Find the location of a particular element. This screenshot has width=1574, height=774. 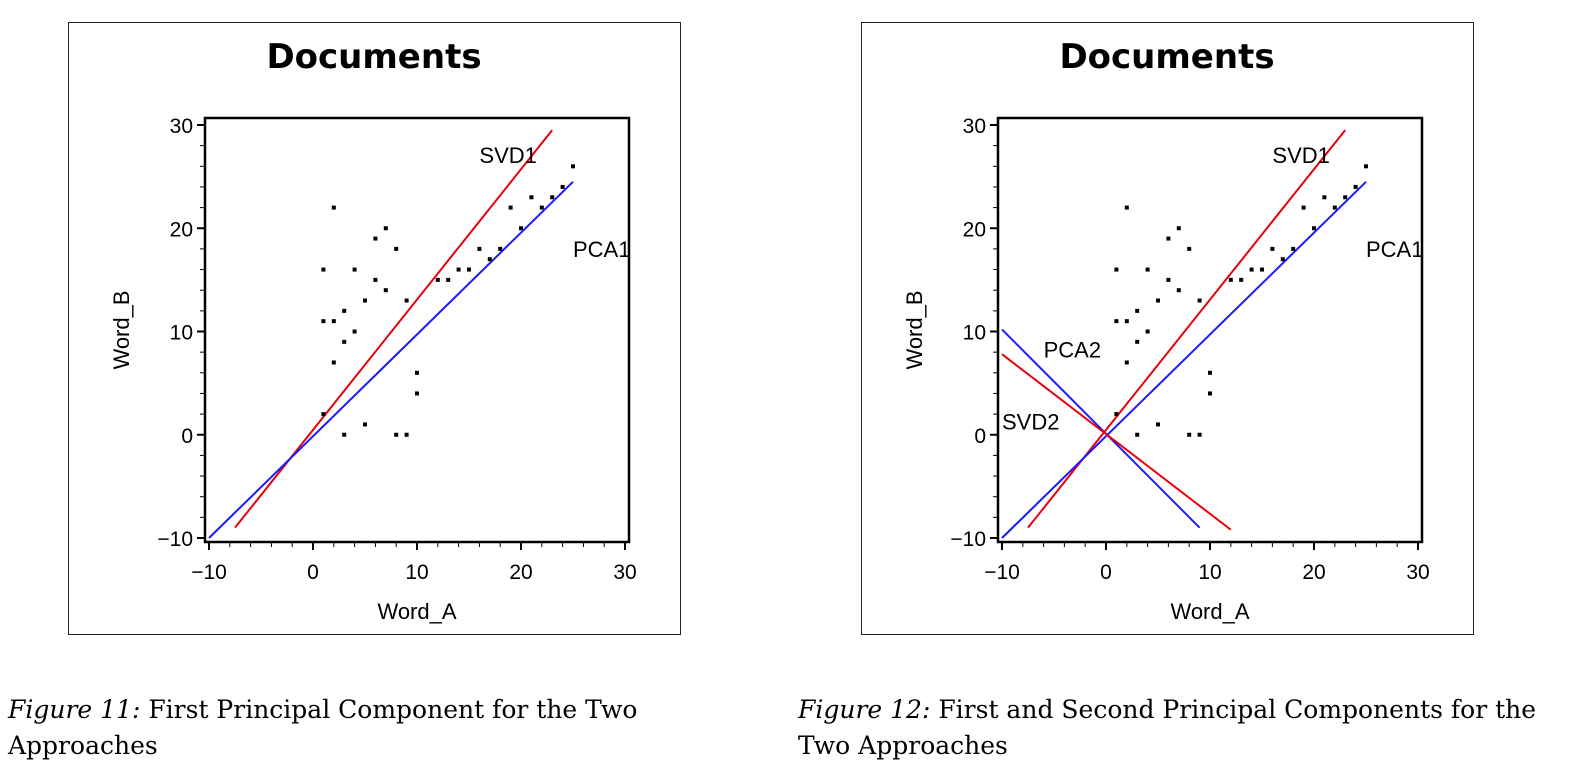

figure-11-label: Figure 11: is located at coordinates (74, 709).